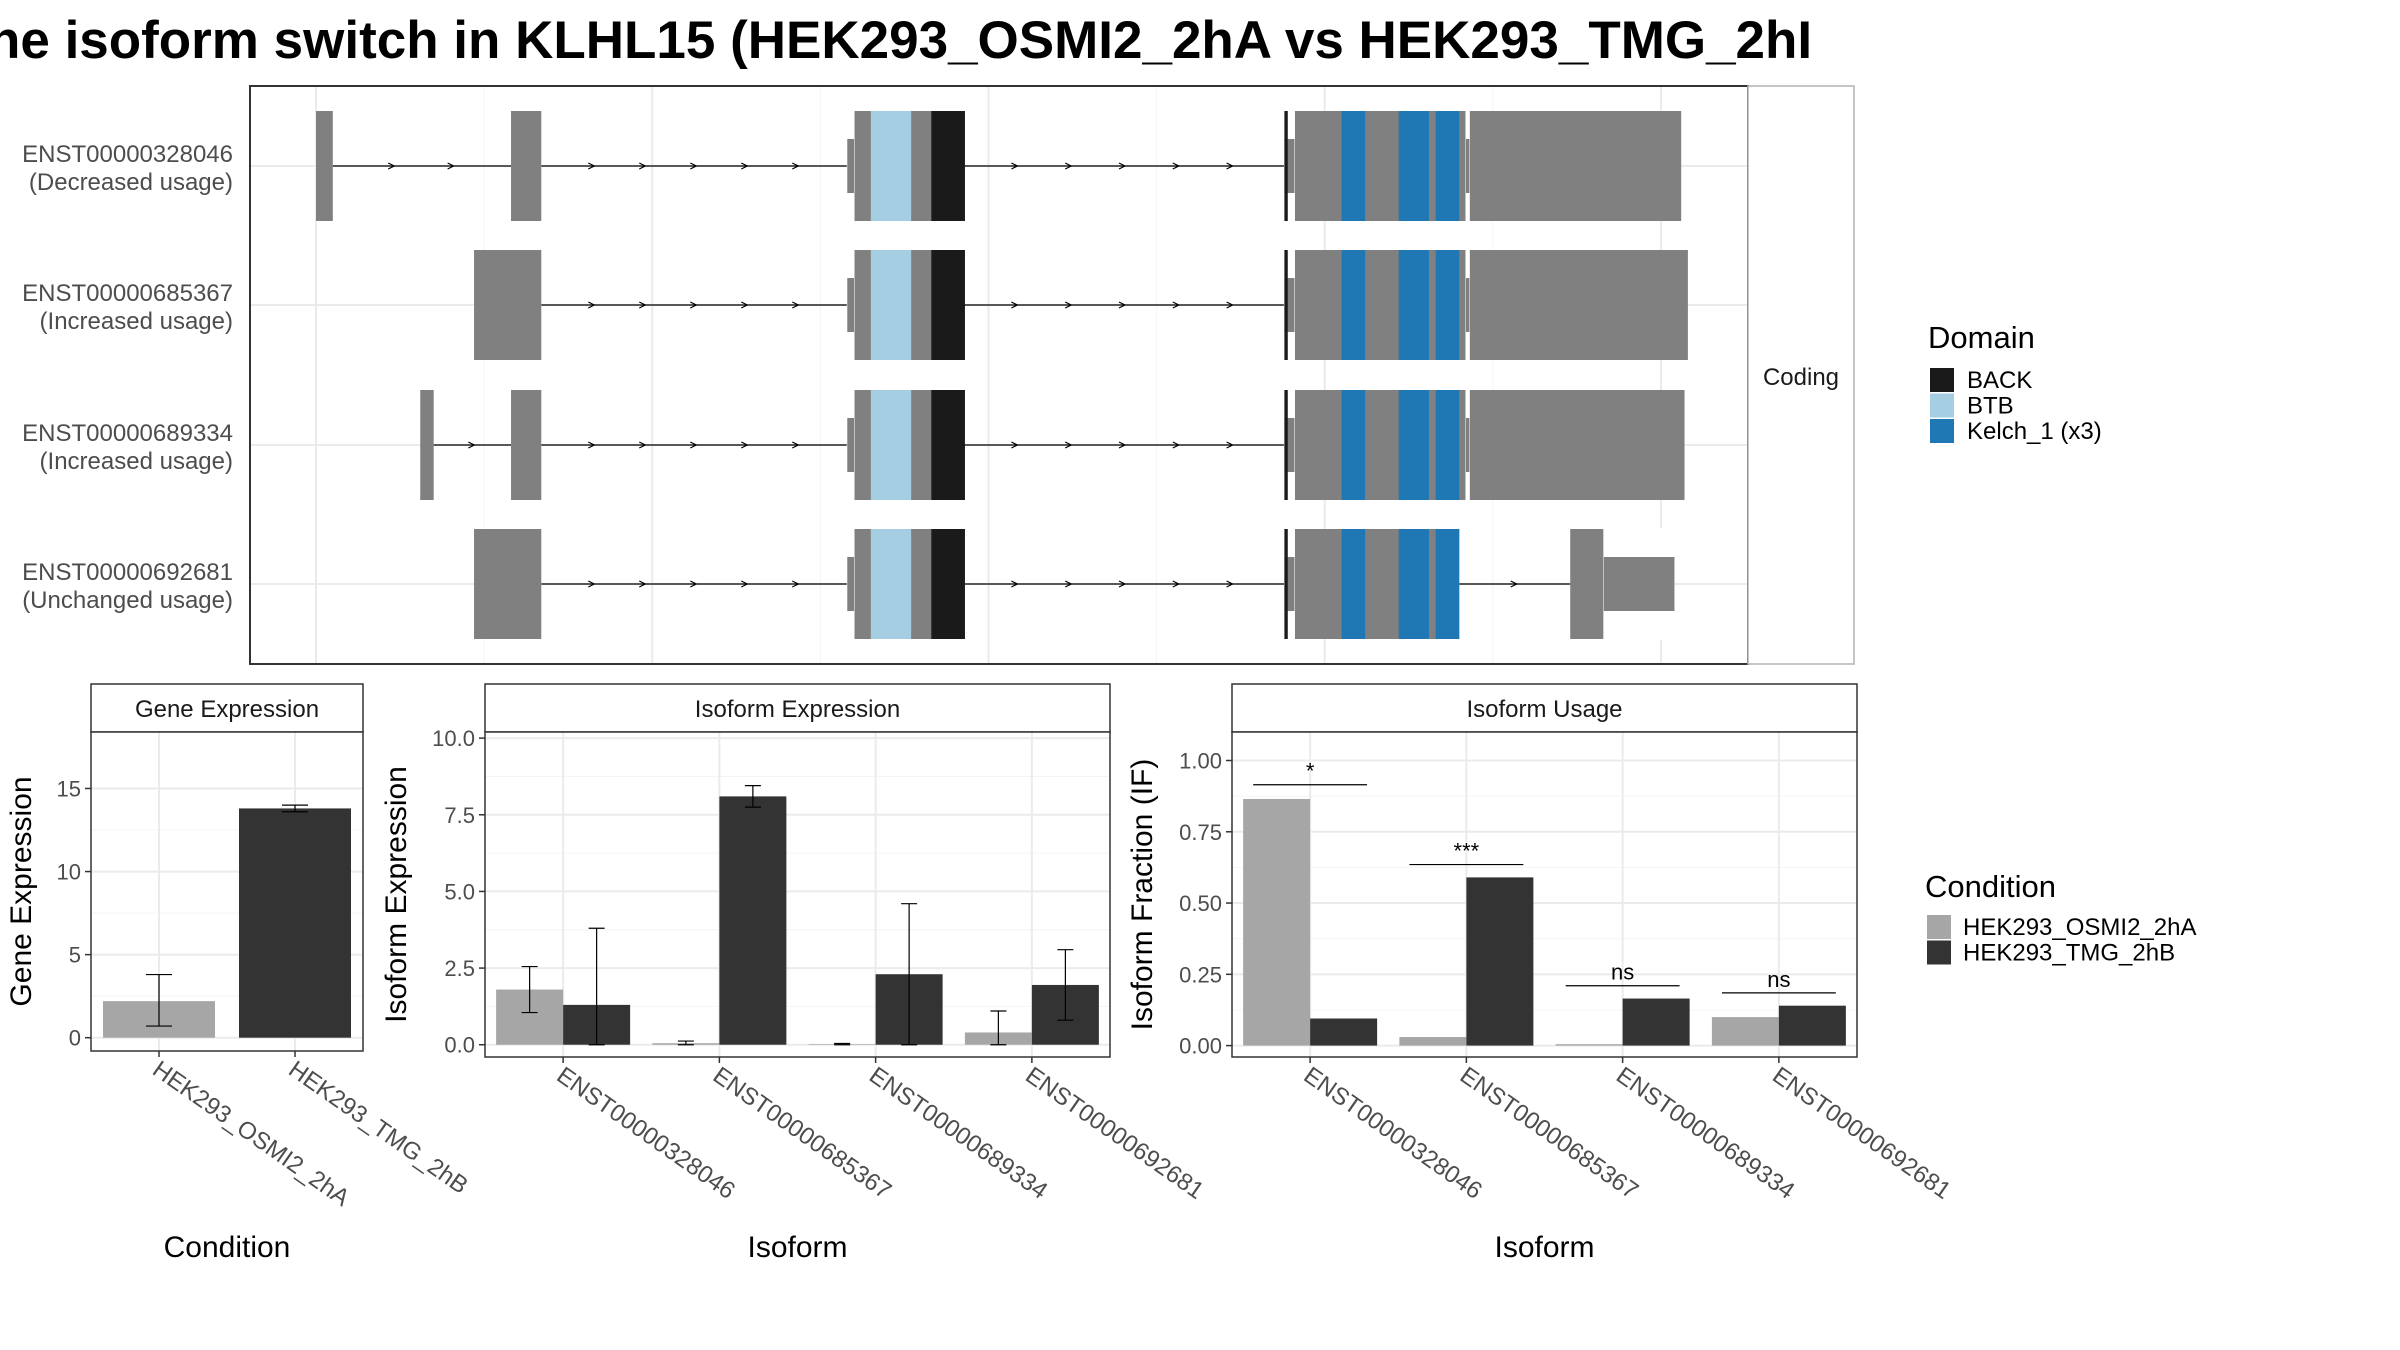  What do you see at coordinates (1942, 431) in the screenshot?
I see `legend-swatch-kelch-1-x3` at bounding box center [1942, 431].